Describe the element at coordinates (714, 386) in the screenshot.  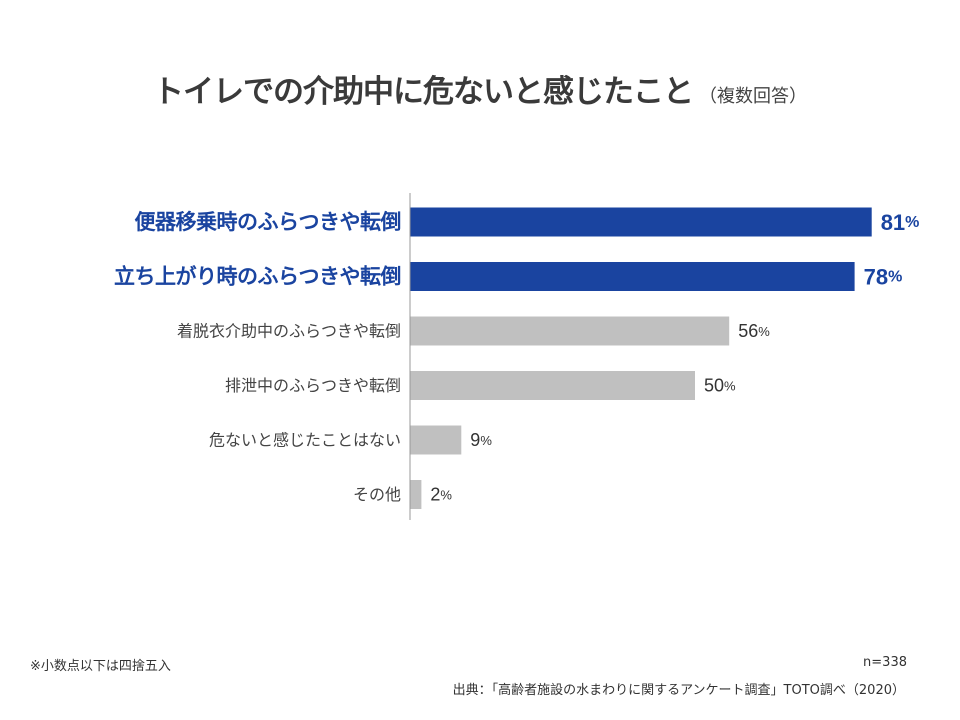
I see `value-number-3: 50` at that location.